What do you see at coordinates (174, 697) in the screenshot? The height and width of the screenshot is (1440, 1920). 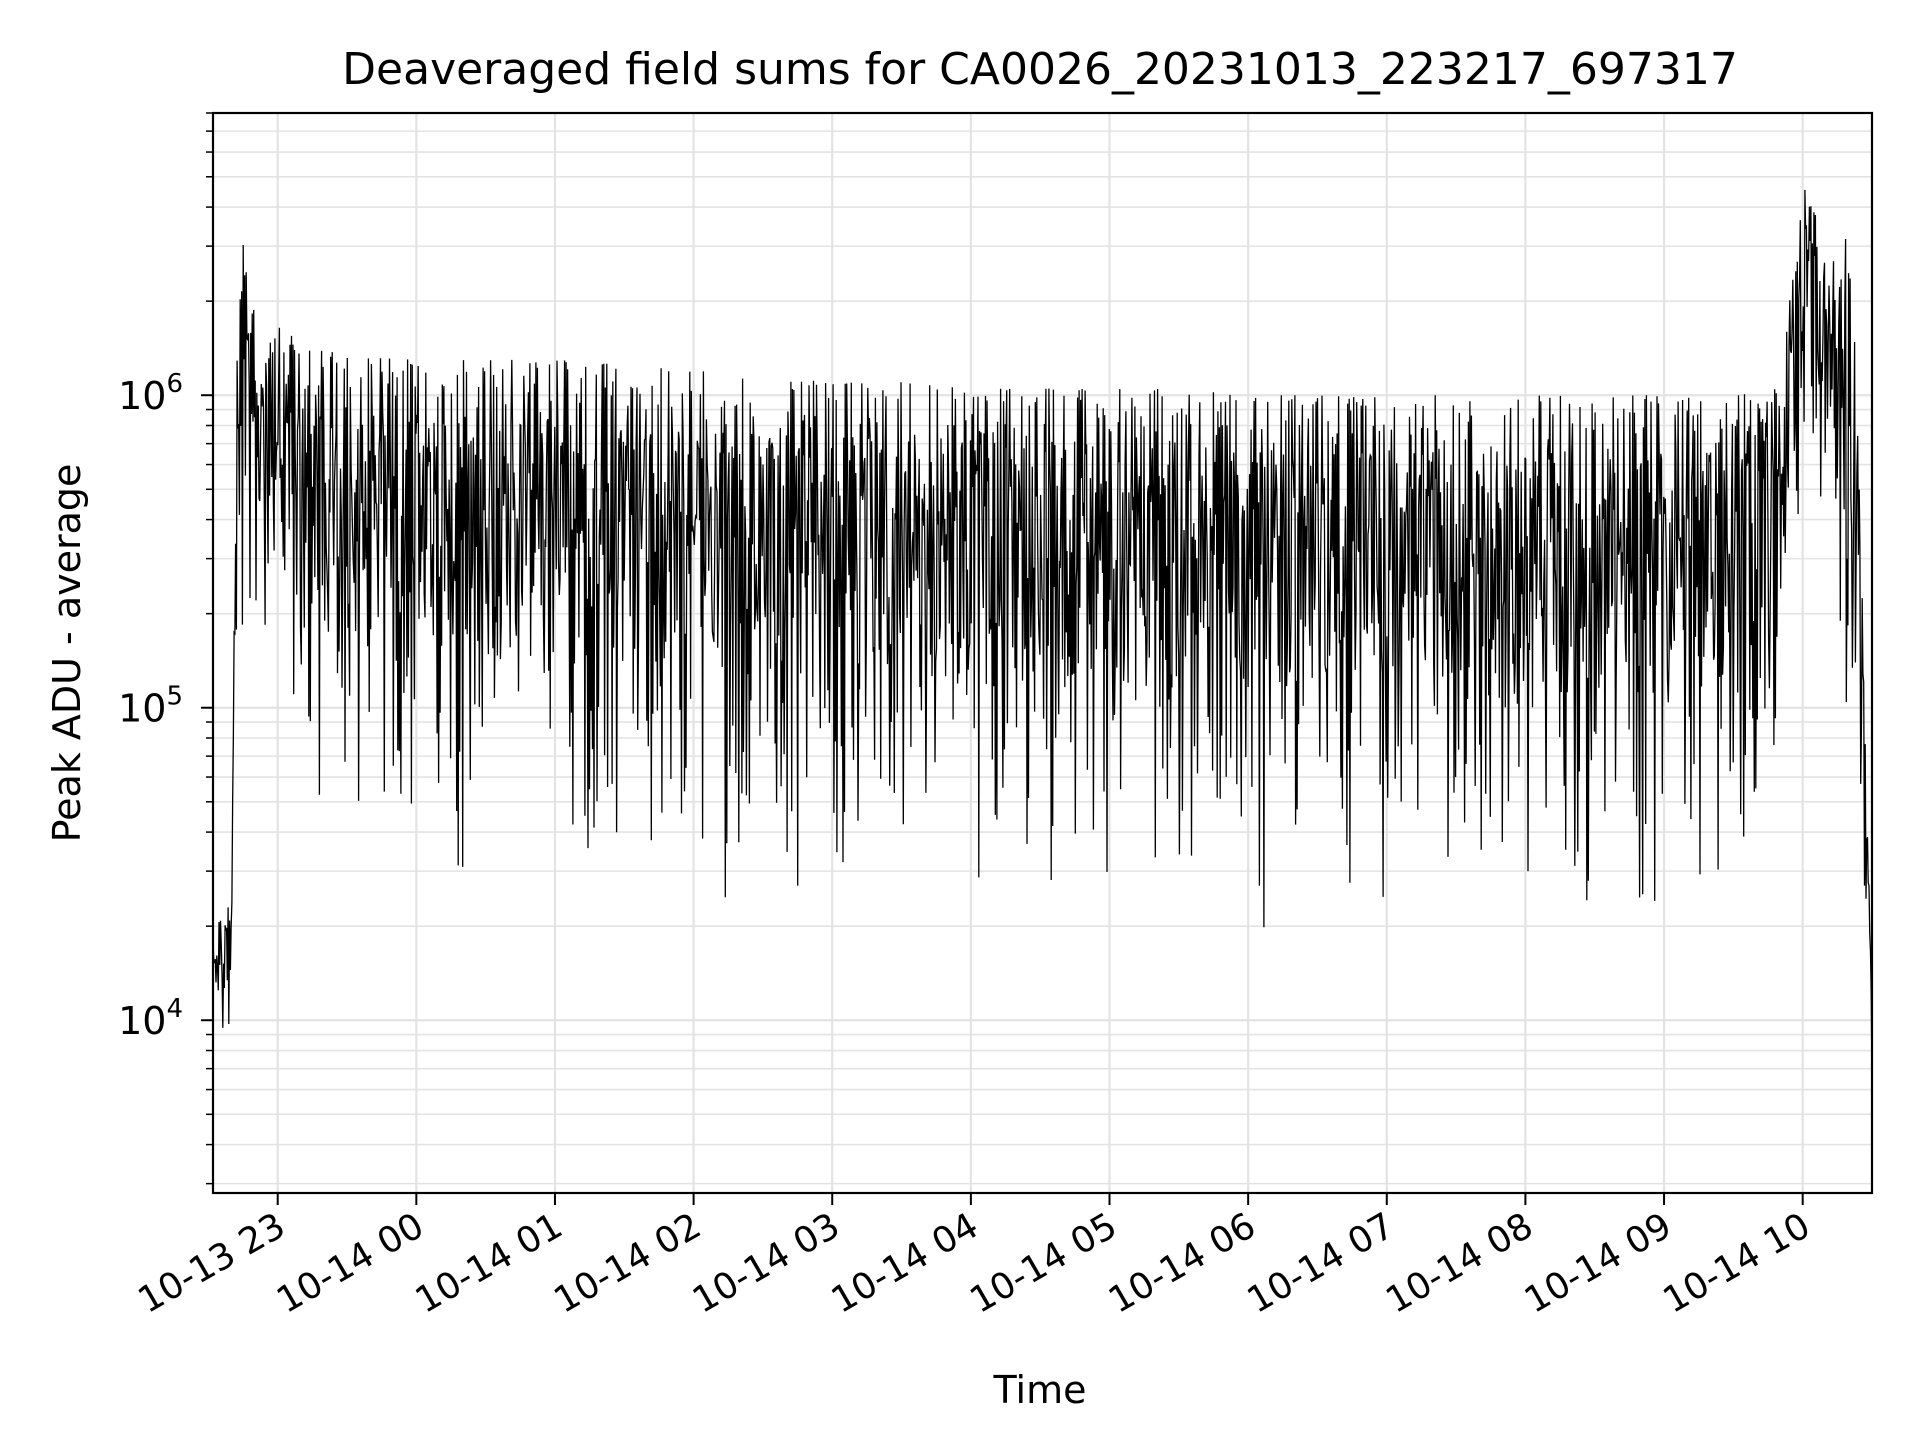 I see `y-tick-label-exponent: 5` at bounding box center [174, 697].